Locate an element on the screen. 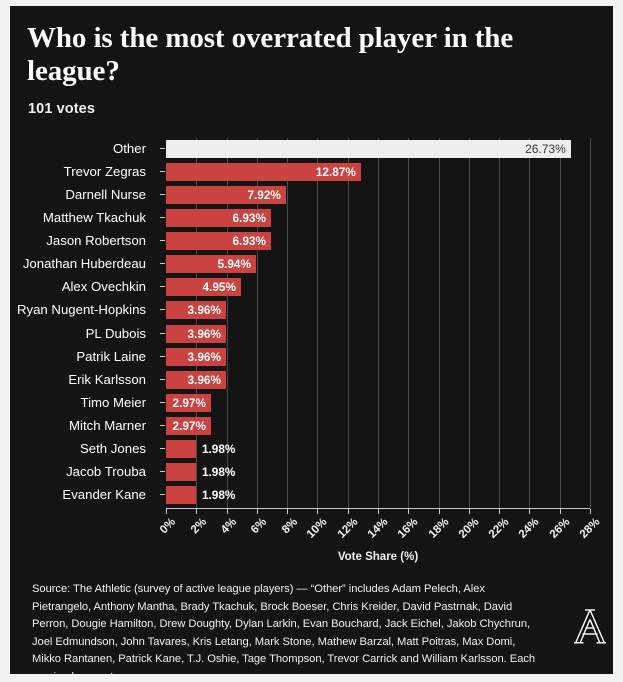 Image resolution: width=623 pixels, height=682 pixels. x-tick-label: 10% is located at coordinates (317, 528).